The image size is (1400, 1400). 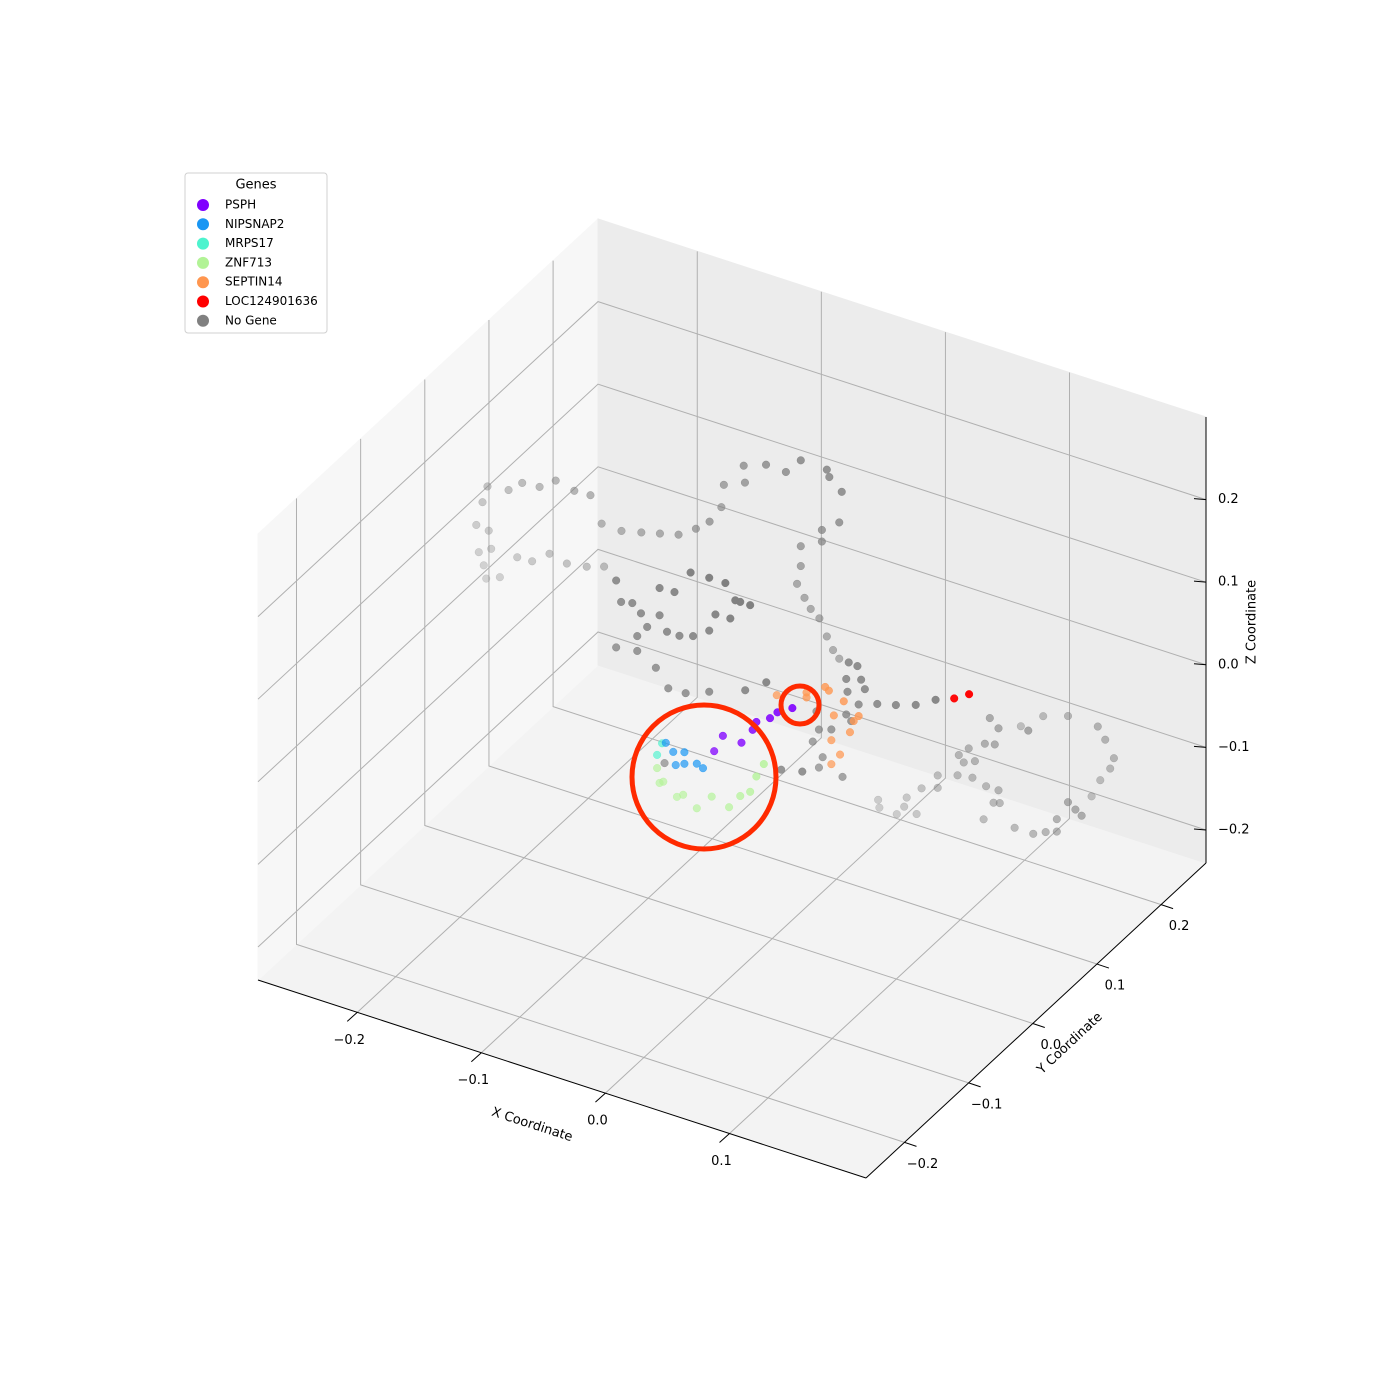 What do you see at coordinates (254, 282) in the screenshot?
I see `legend-label: SEPTIN14` at bounding box center [254, 282].